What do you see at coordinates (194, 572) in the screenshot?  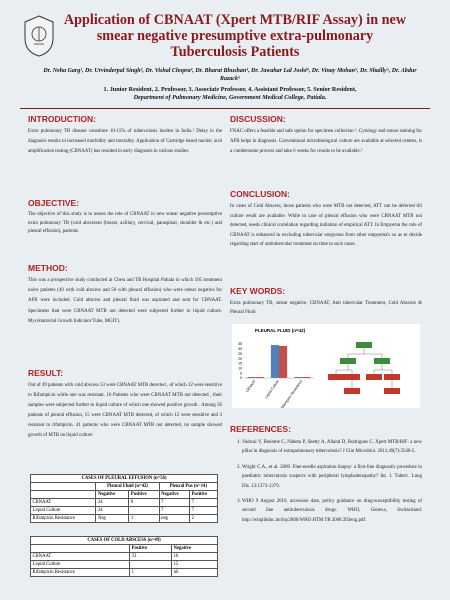 I see `table-cell: nil` at bounding box center [194, 572].